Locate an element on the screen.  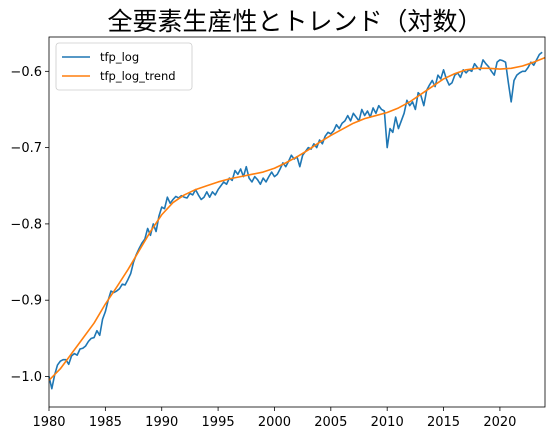
x-tick-label: 2020 is located at coordinates (499, 422).